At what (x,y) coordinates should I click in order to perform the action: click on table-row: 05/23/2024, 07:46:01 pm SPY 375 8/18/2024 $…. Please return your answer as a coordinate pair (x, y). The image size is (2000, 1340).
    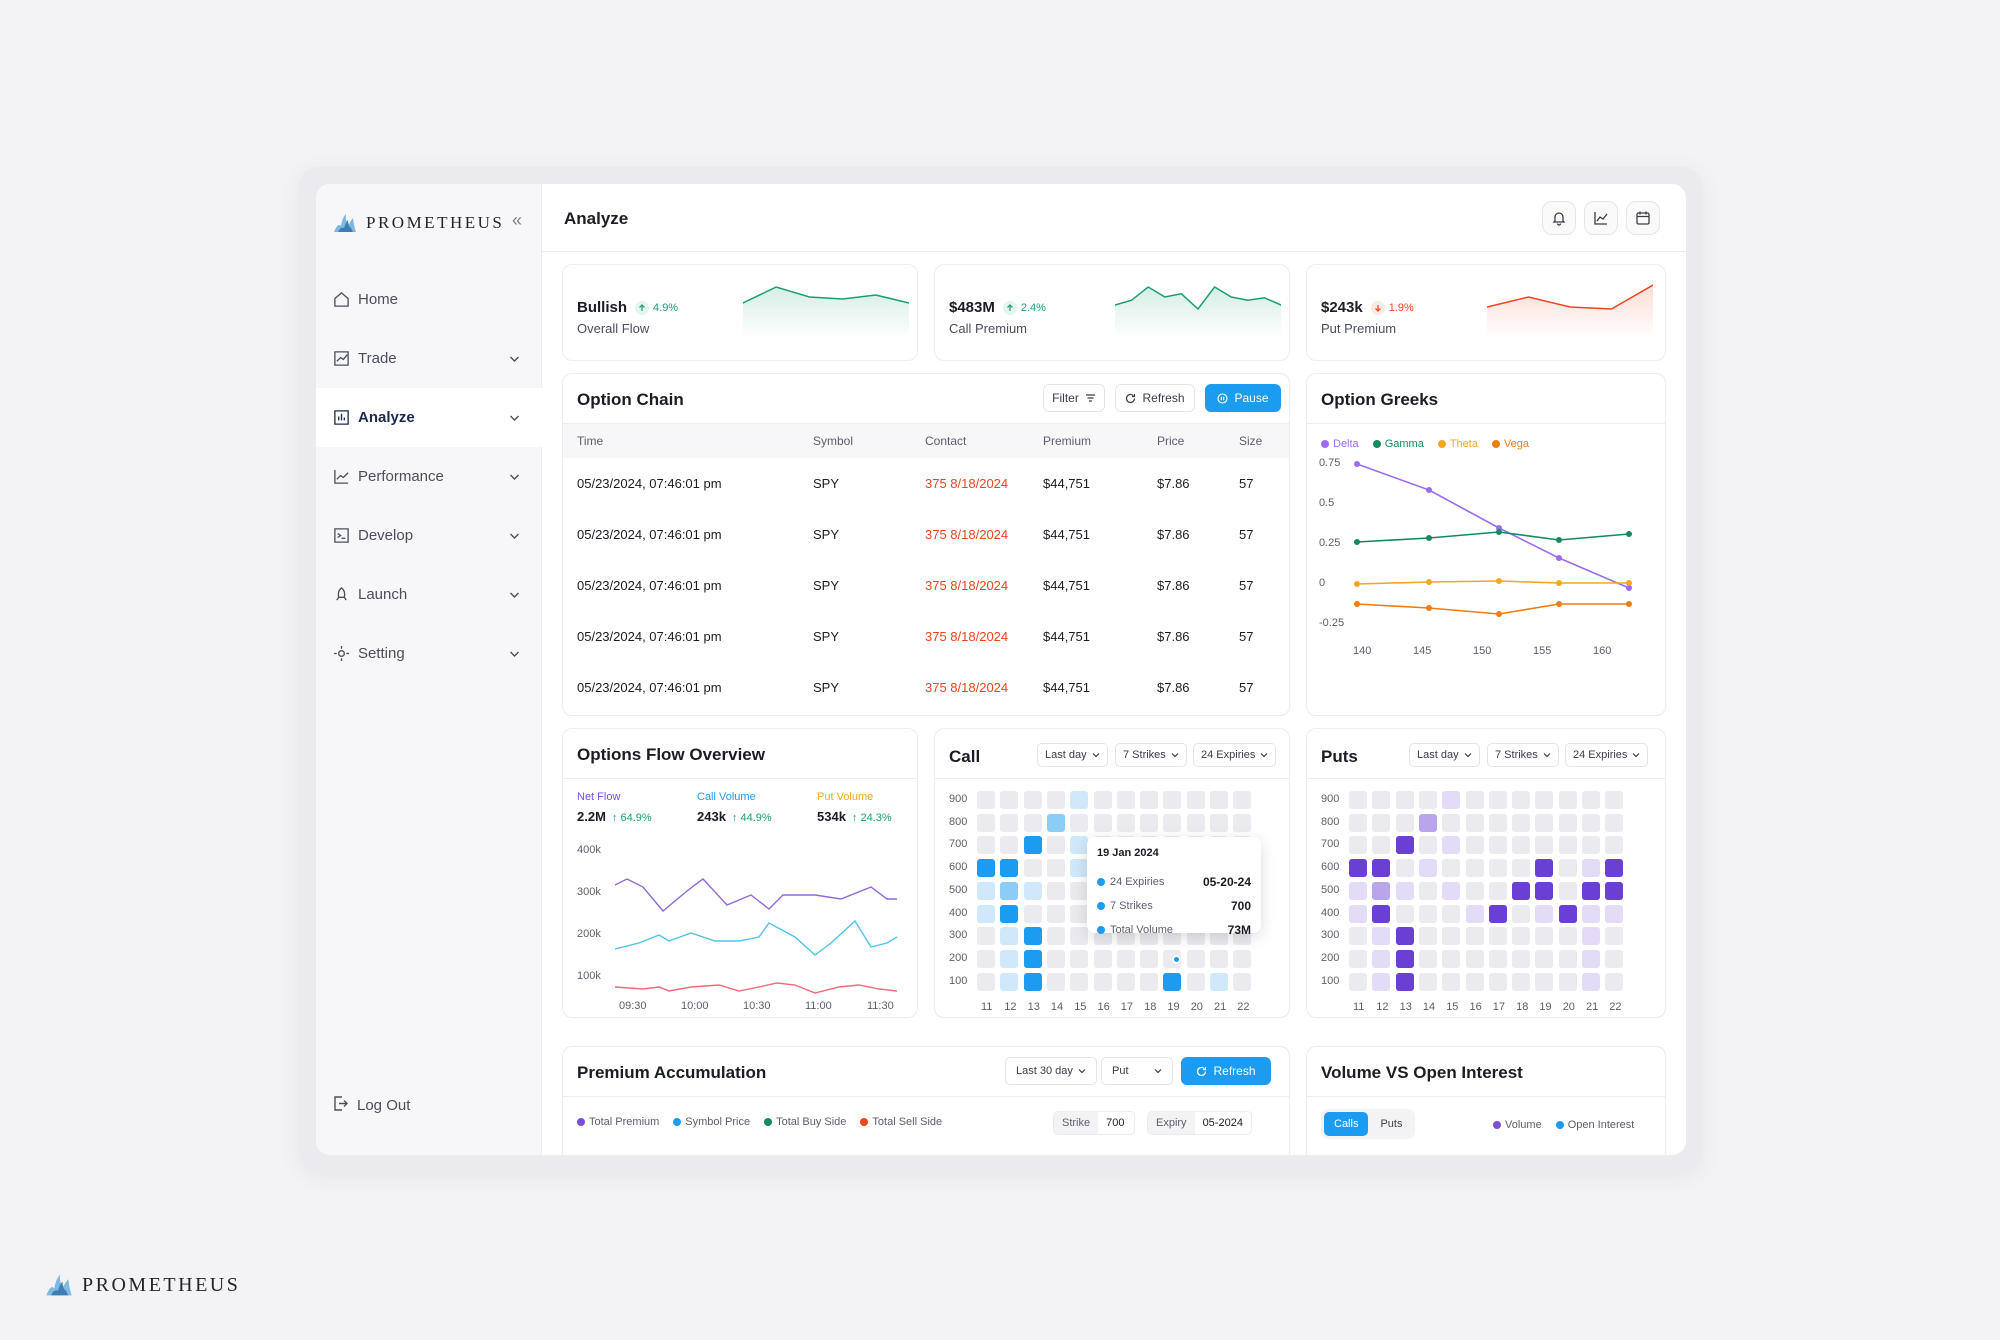
    Looking at the image, I should click on (926, 585).